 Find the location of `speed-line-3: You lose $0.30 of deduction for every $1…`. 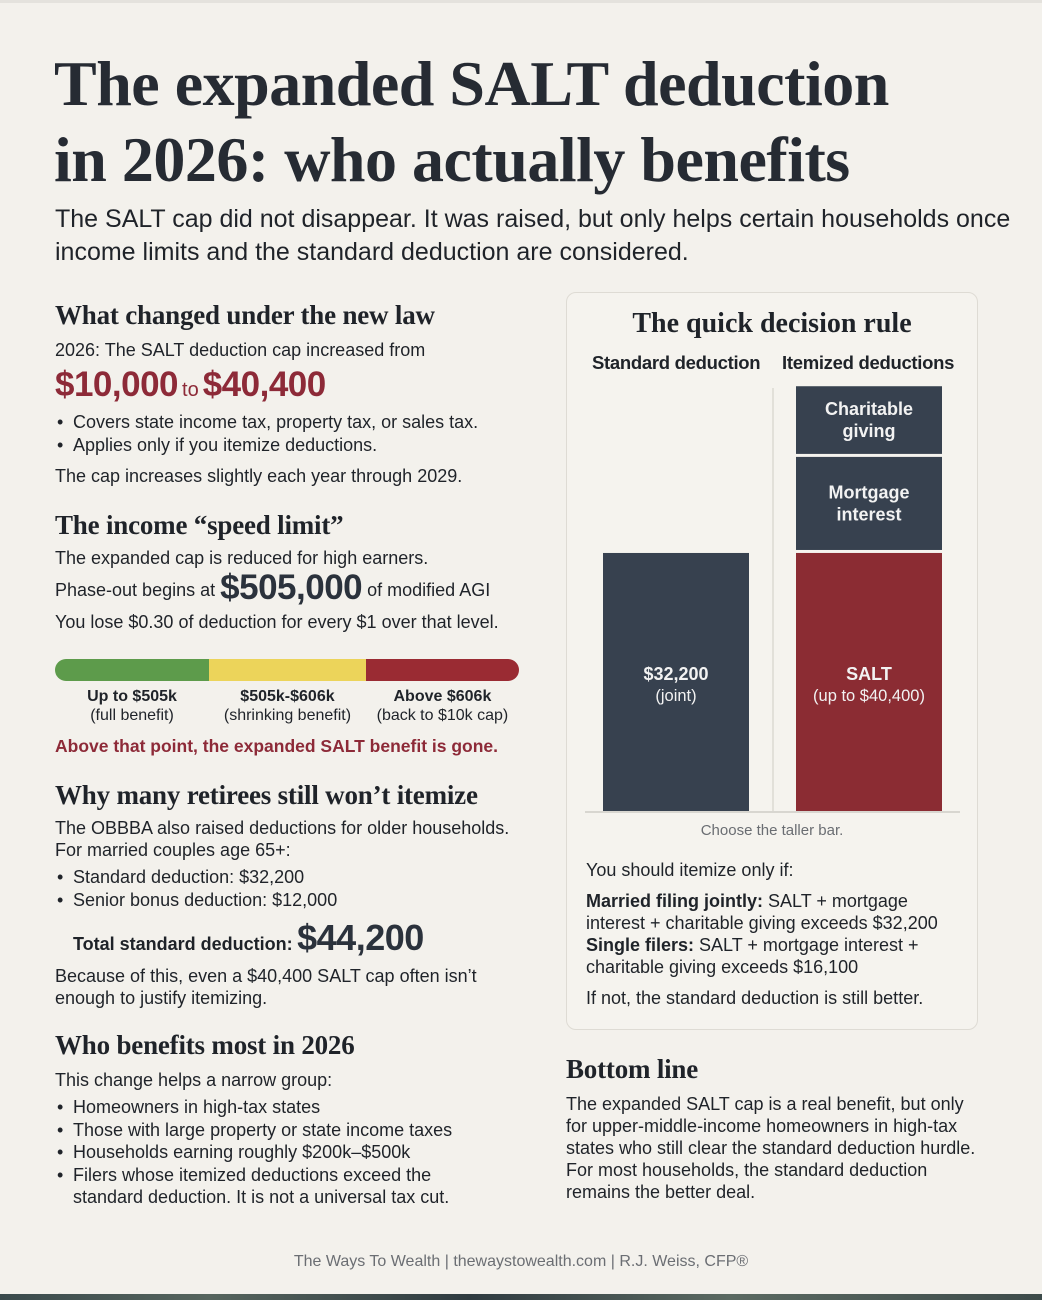

speed-line-3: You lose $0.30 of deduction for every $1… is located at coordinates (277, 622).